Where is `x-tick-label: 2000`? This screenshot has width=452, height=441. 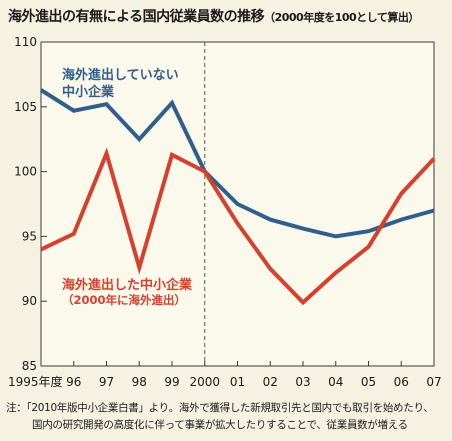
x-tick-label: 2000 is located at coordinates (204, 382).